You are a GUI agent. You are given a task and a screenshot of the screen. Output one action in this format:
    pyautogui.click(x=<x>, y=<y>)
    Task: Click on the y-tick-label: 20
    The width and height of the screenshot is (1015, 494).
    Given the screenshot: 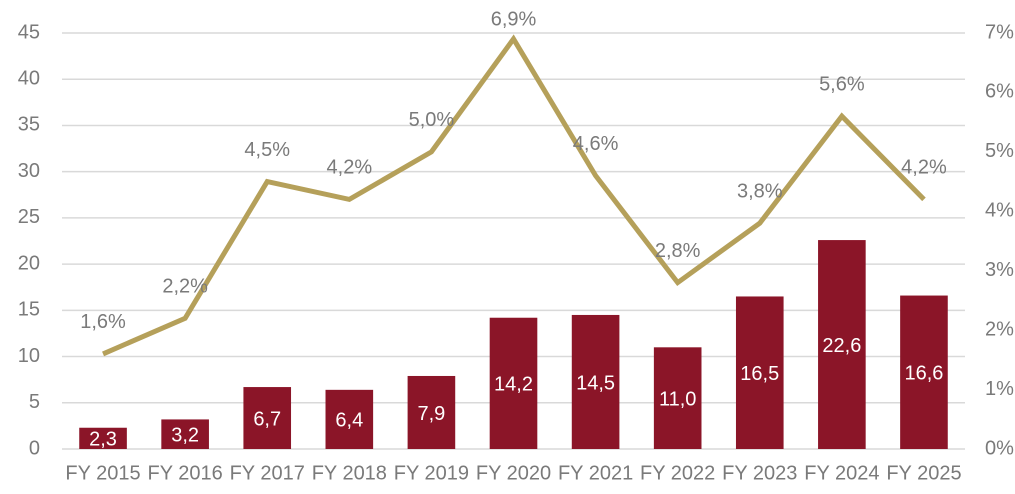 What is the action you would take?
    pyautogui.click(x=29, y=263)
    